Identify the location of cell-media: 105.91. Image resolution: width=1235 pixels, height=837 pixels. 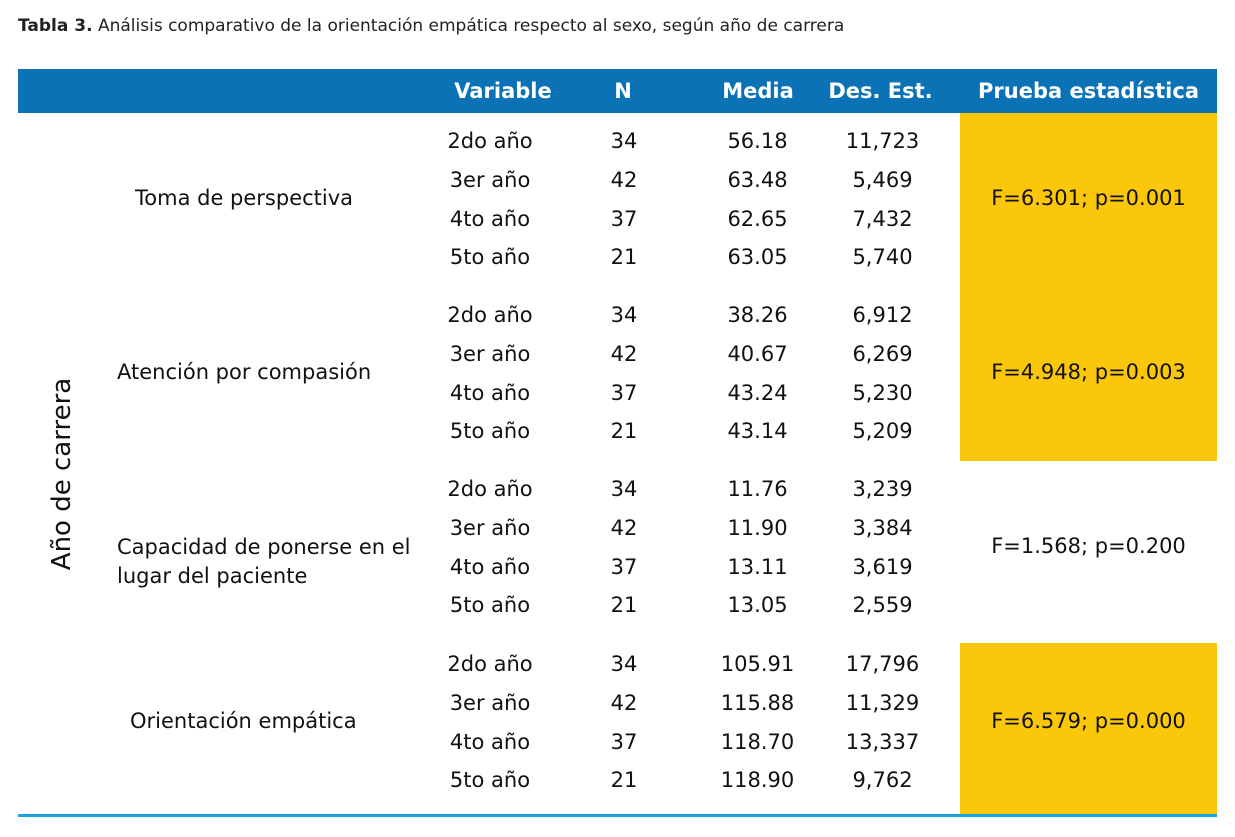
(757, 664).